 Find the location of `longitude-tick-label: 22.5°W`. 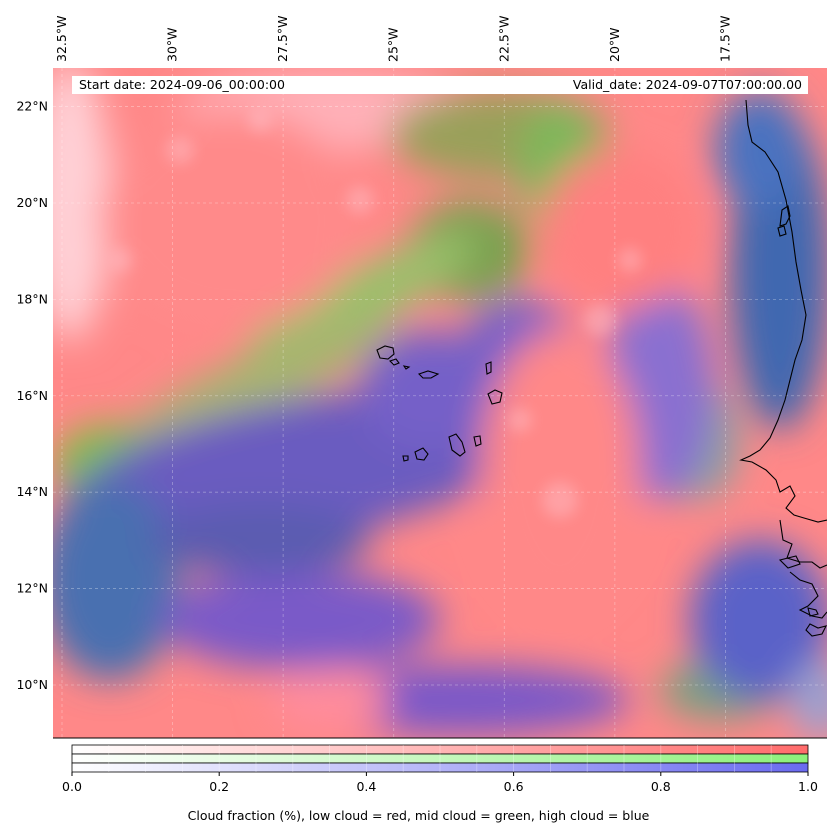

longitude-tick-label: 22.5°W is located at coordinates (503, 39).